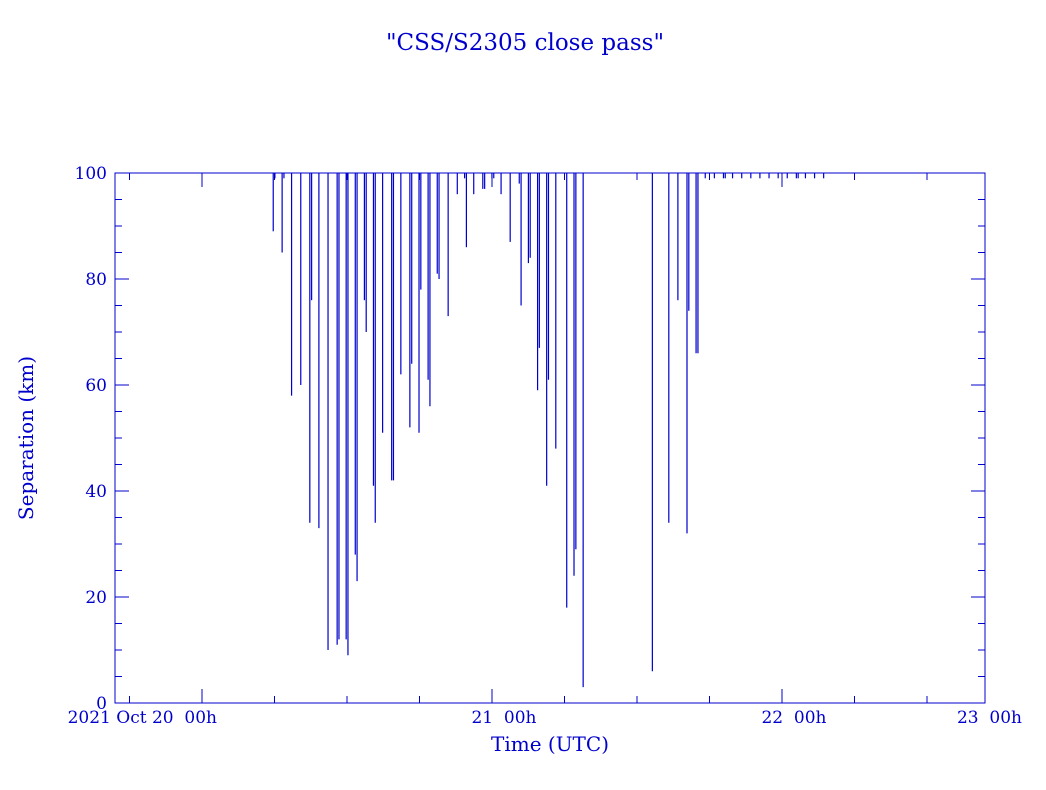 This screenshot has width=1046, height=790. I want to click on y-tick-label: 60, so click(96, 386).